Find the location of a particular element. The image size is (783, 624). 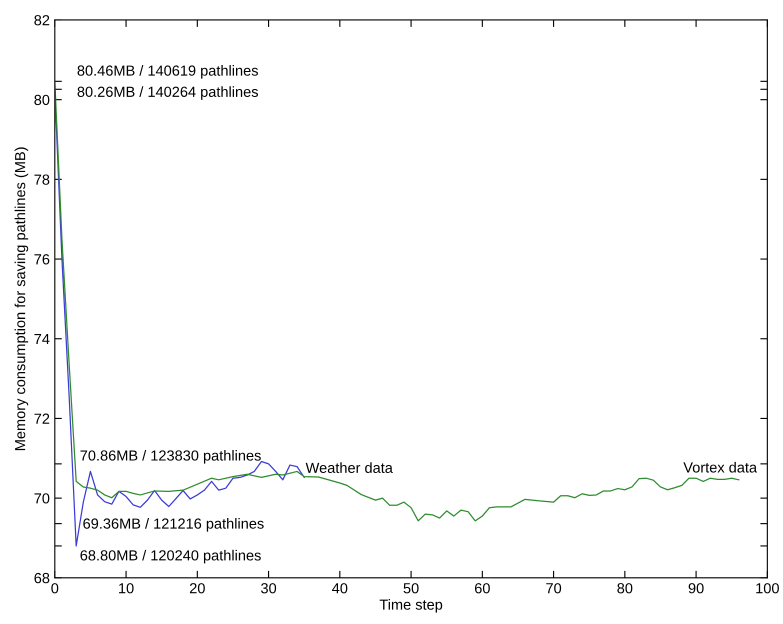

y-tick-label: 70 is located at coordinates (42, 498).